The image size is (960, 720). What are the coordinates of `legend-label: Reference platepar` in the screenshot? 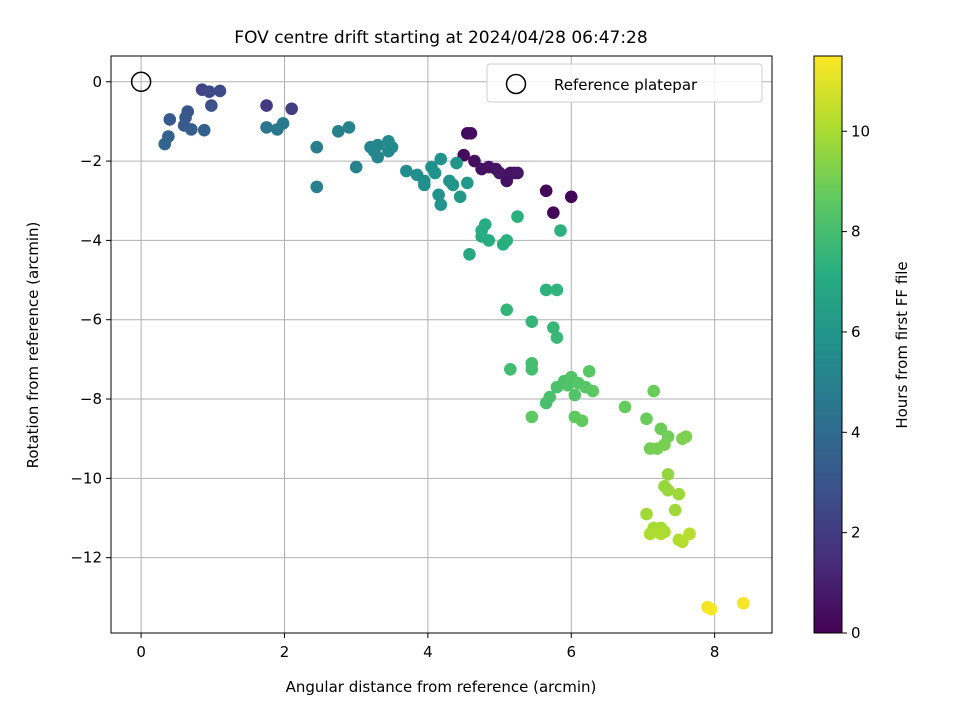 It's located at (626, 85).